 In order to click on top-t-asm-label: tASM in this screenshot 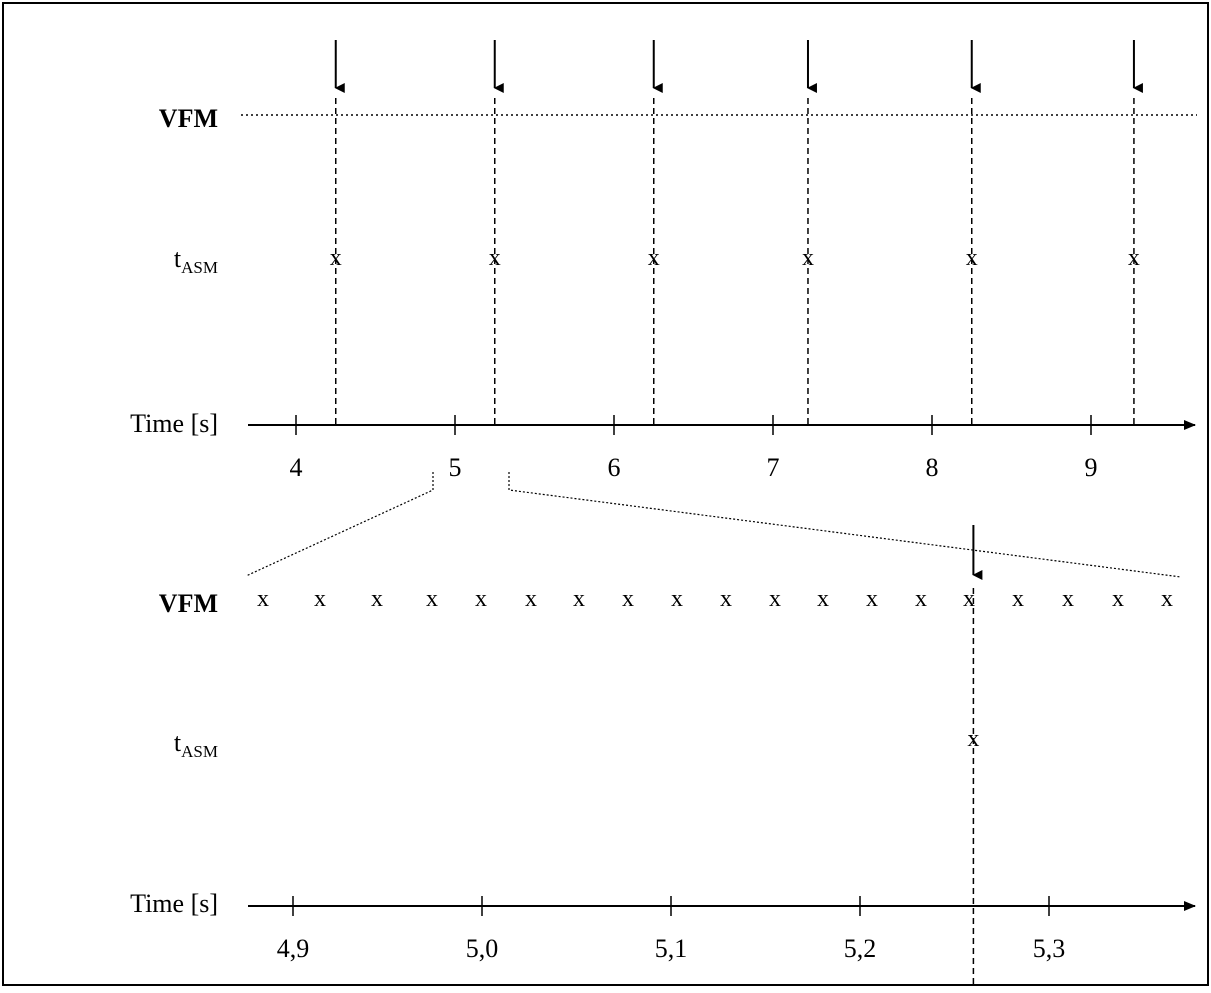, I will do `click(196, 260)`.